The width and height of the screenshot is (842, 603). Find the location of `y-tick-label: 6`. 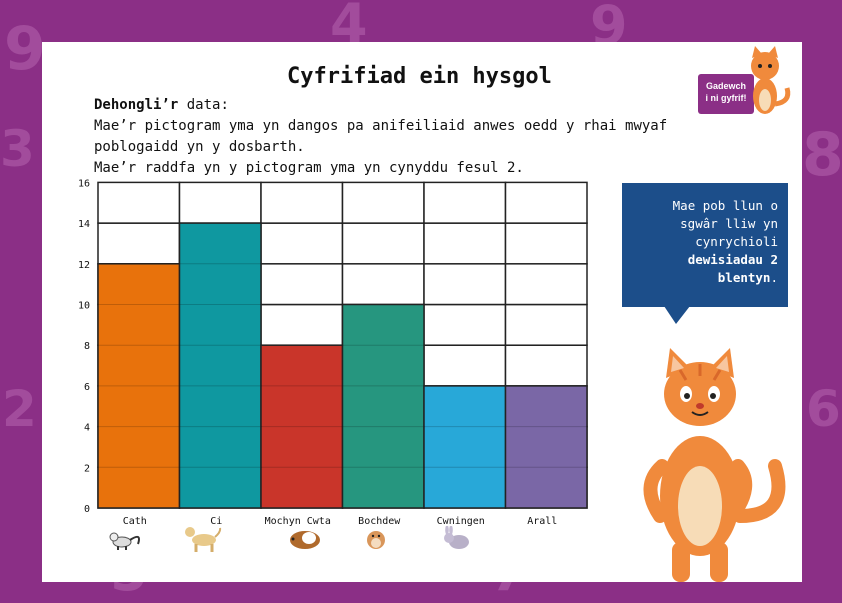

y-tick-label: 6 is located at coordinates (87, 387).